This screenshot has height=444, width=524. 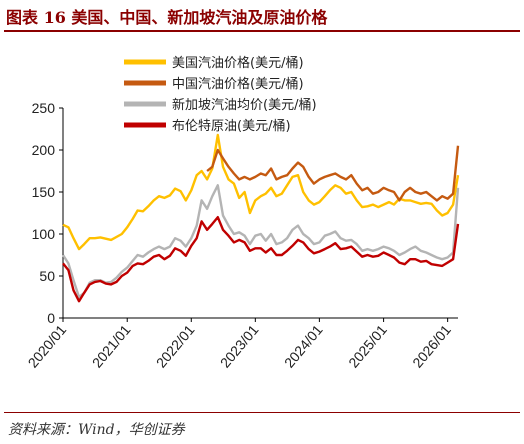 What do you see at coordinates (44, 234) in the screenshot?
I see `y-tick-label: 100` at bounding box center [44, 234].